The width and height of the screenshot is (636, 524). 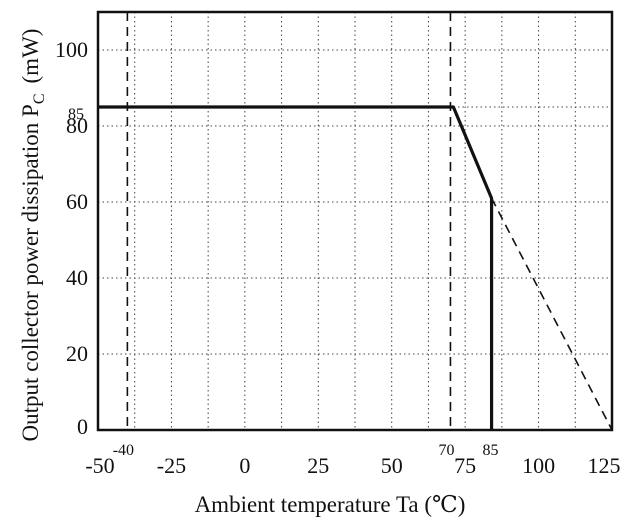 I want to click on y-special-tick-label: 85, so click(x=76, y=114).